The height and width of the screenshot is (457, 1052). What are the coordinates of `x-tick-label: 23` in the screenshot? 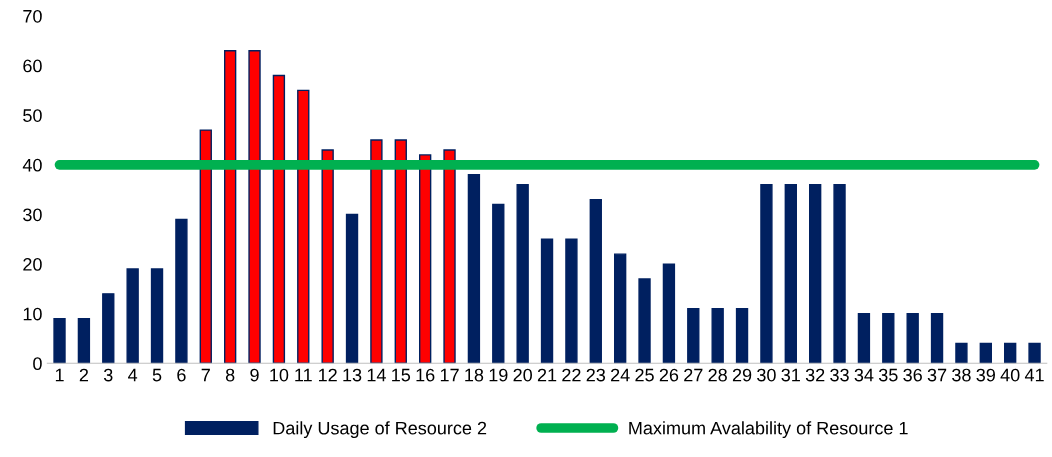 It's located at (596, 375).